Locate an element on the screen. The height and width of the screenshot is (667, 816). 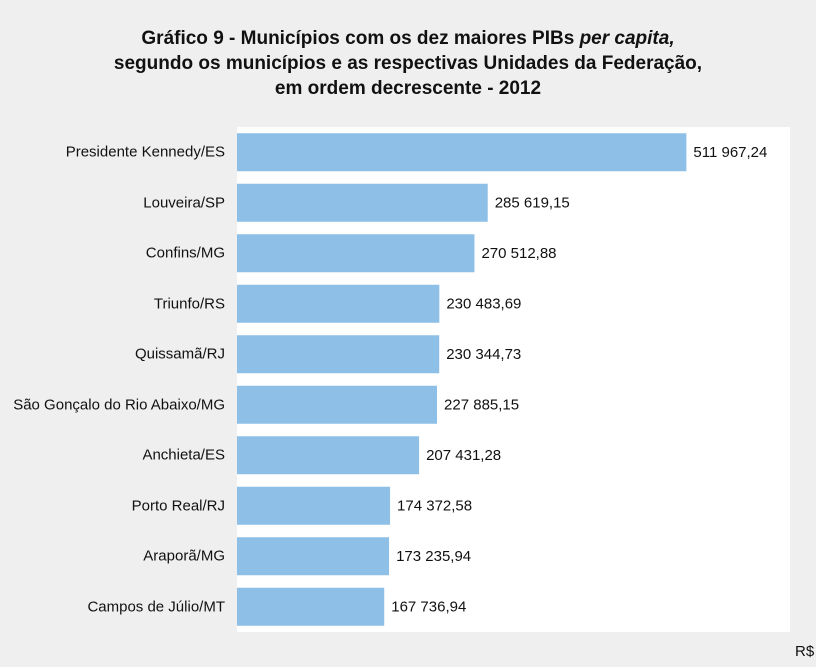
value-label: 230 344,73 is located at coordinates (483, 354).